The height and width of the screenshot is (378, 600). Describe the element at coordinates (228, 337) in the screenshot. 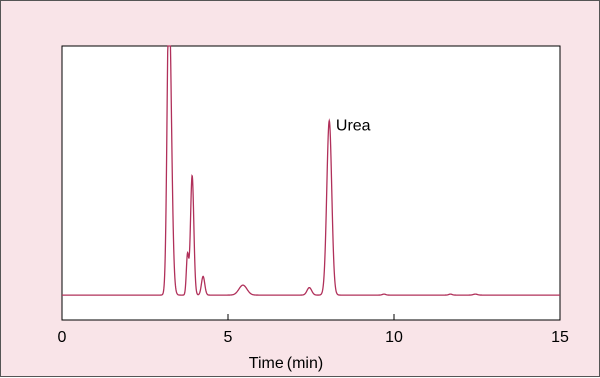

I see `x-tick-label: 5` at that location.